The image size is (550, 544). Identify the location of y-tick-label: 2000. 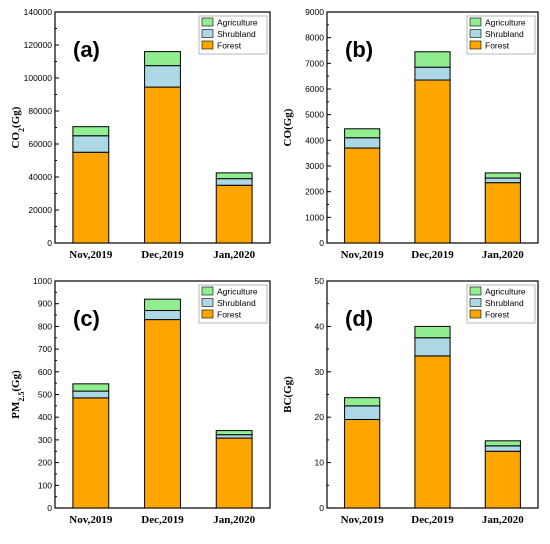
(314, 192).